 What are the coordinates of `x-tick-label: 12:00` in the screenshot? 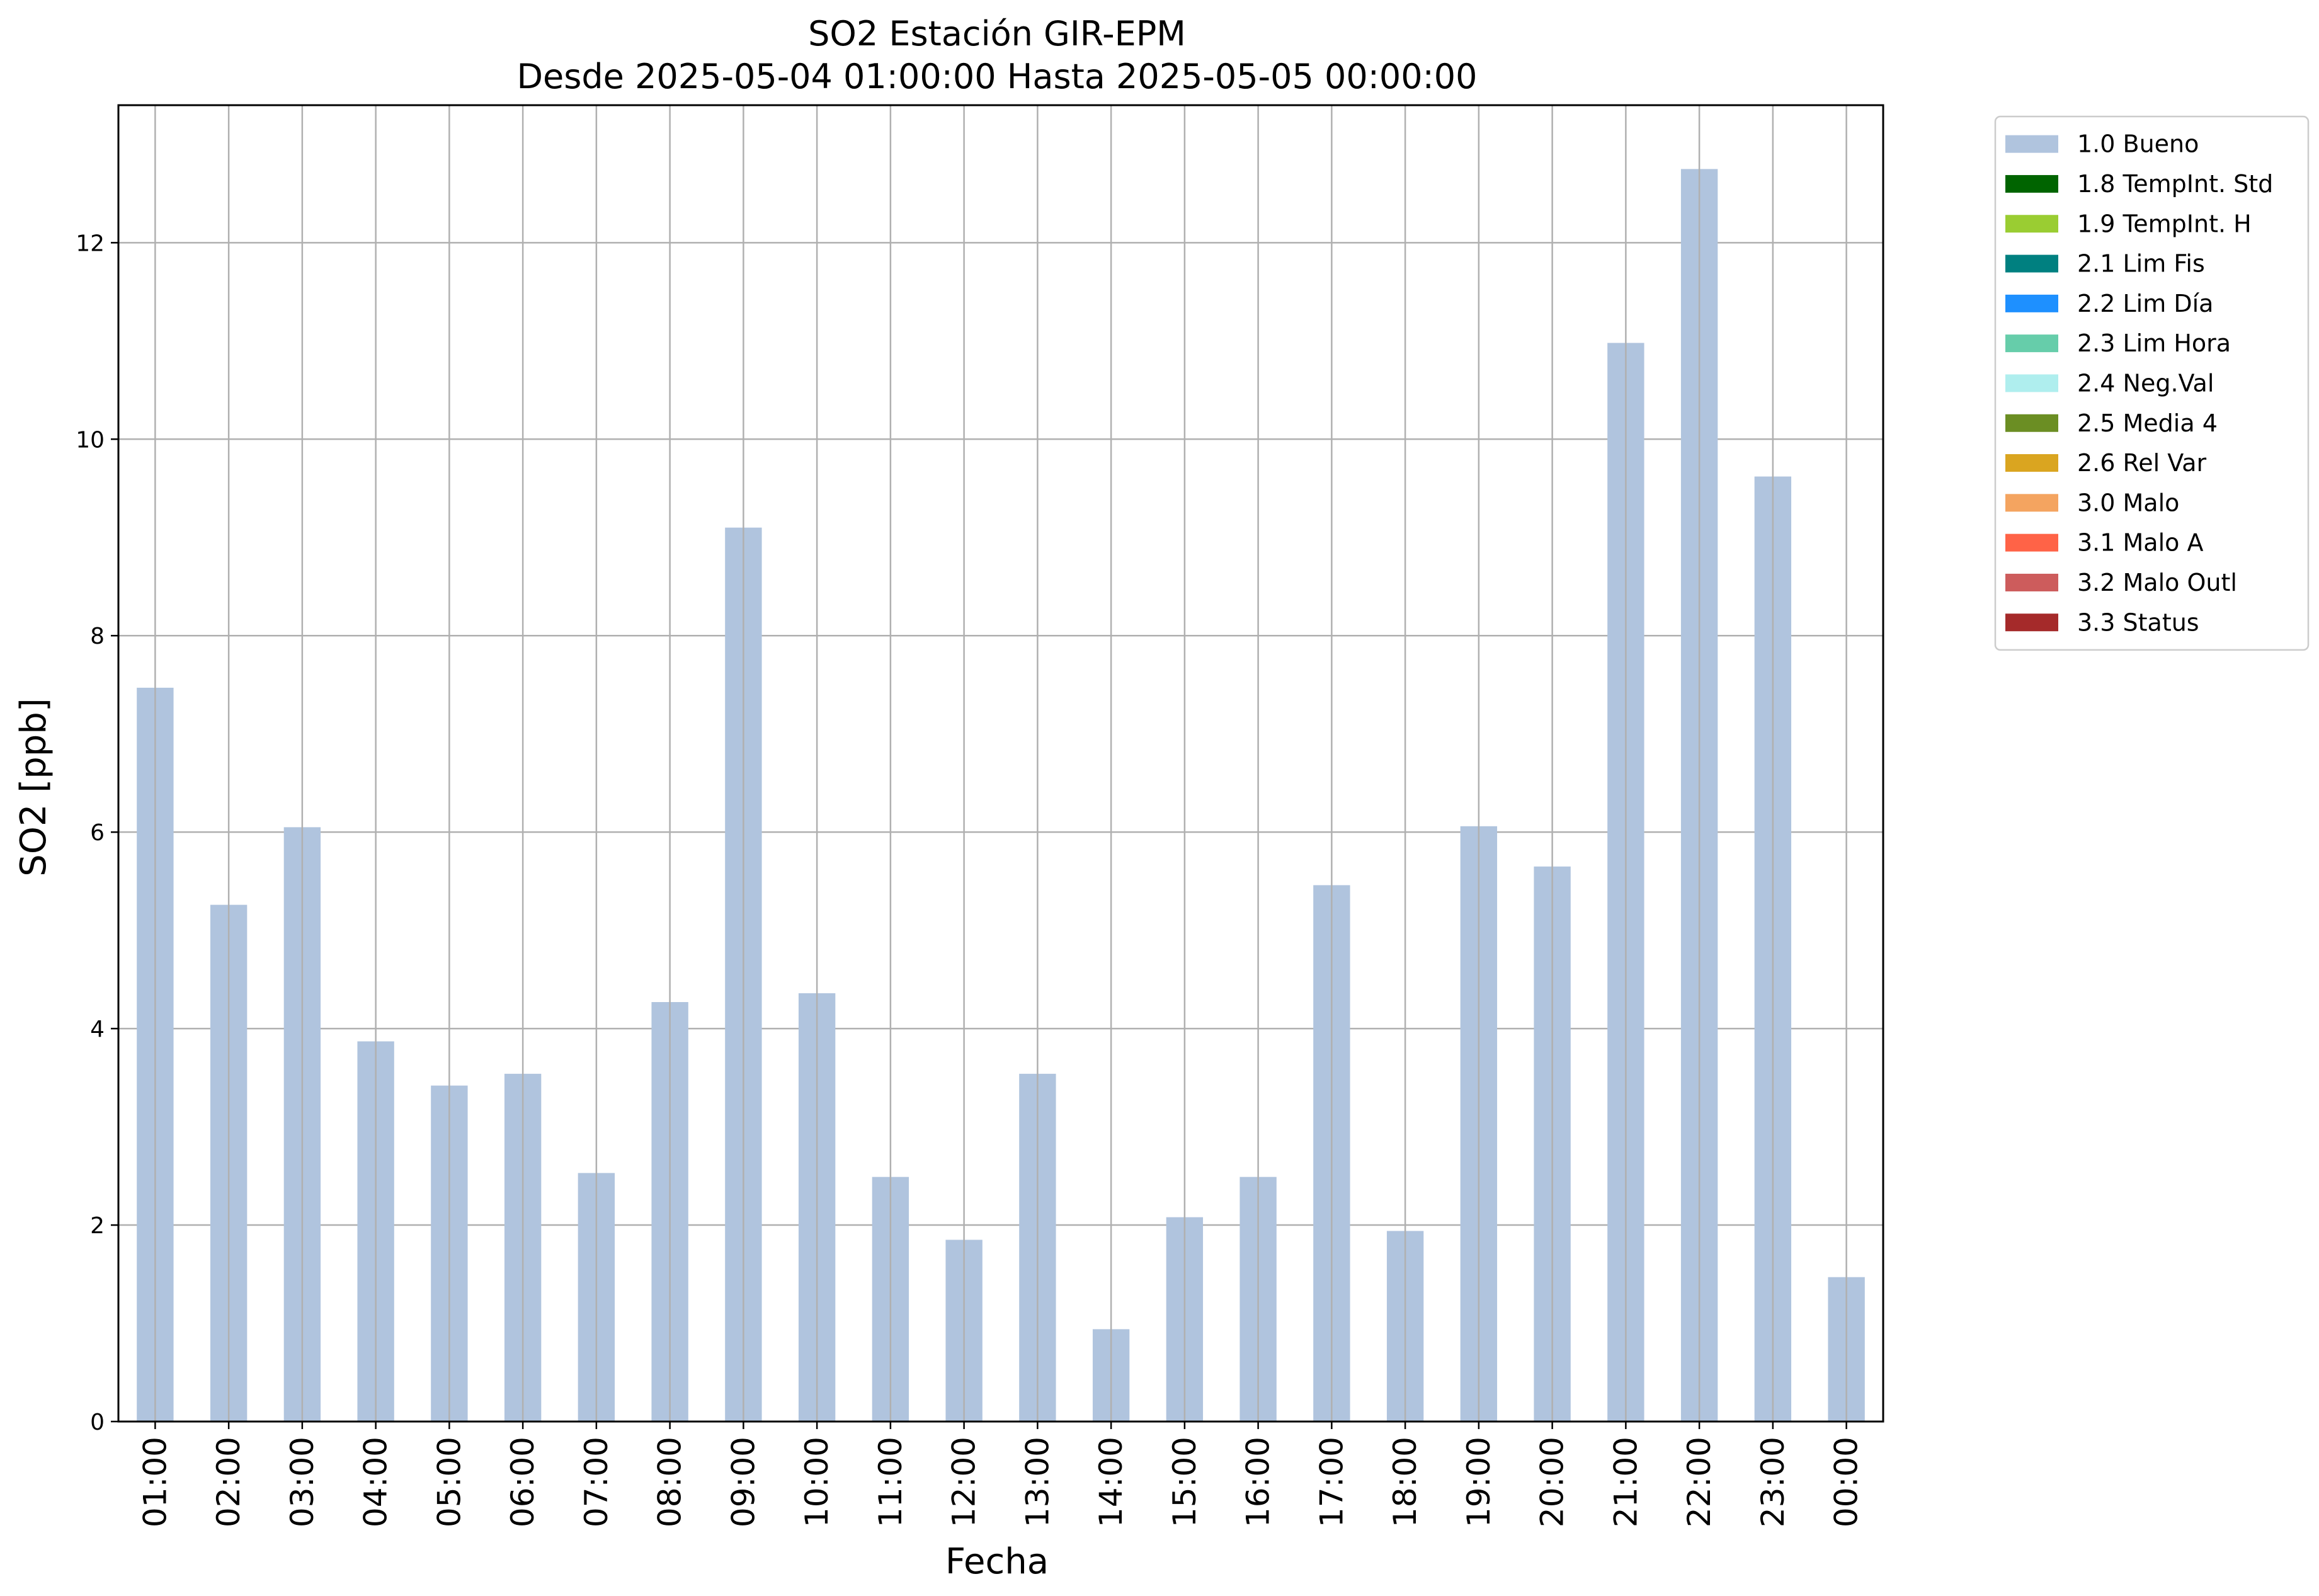 It's located at (964, 1482).